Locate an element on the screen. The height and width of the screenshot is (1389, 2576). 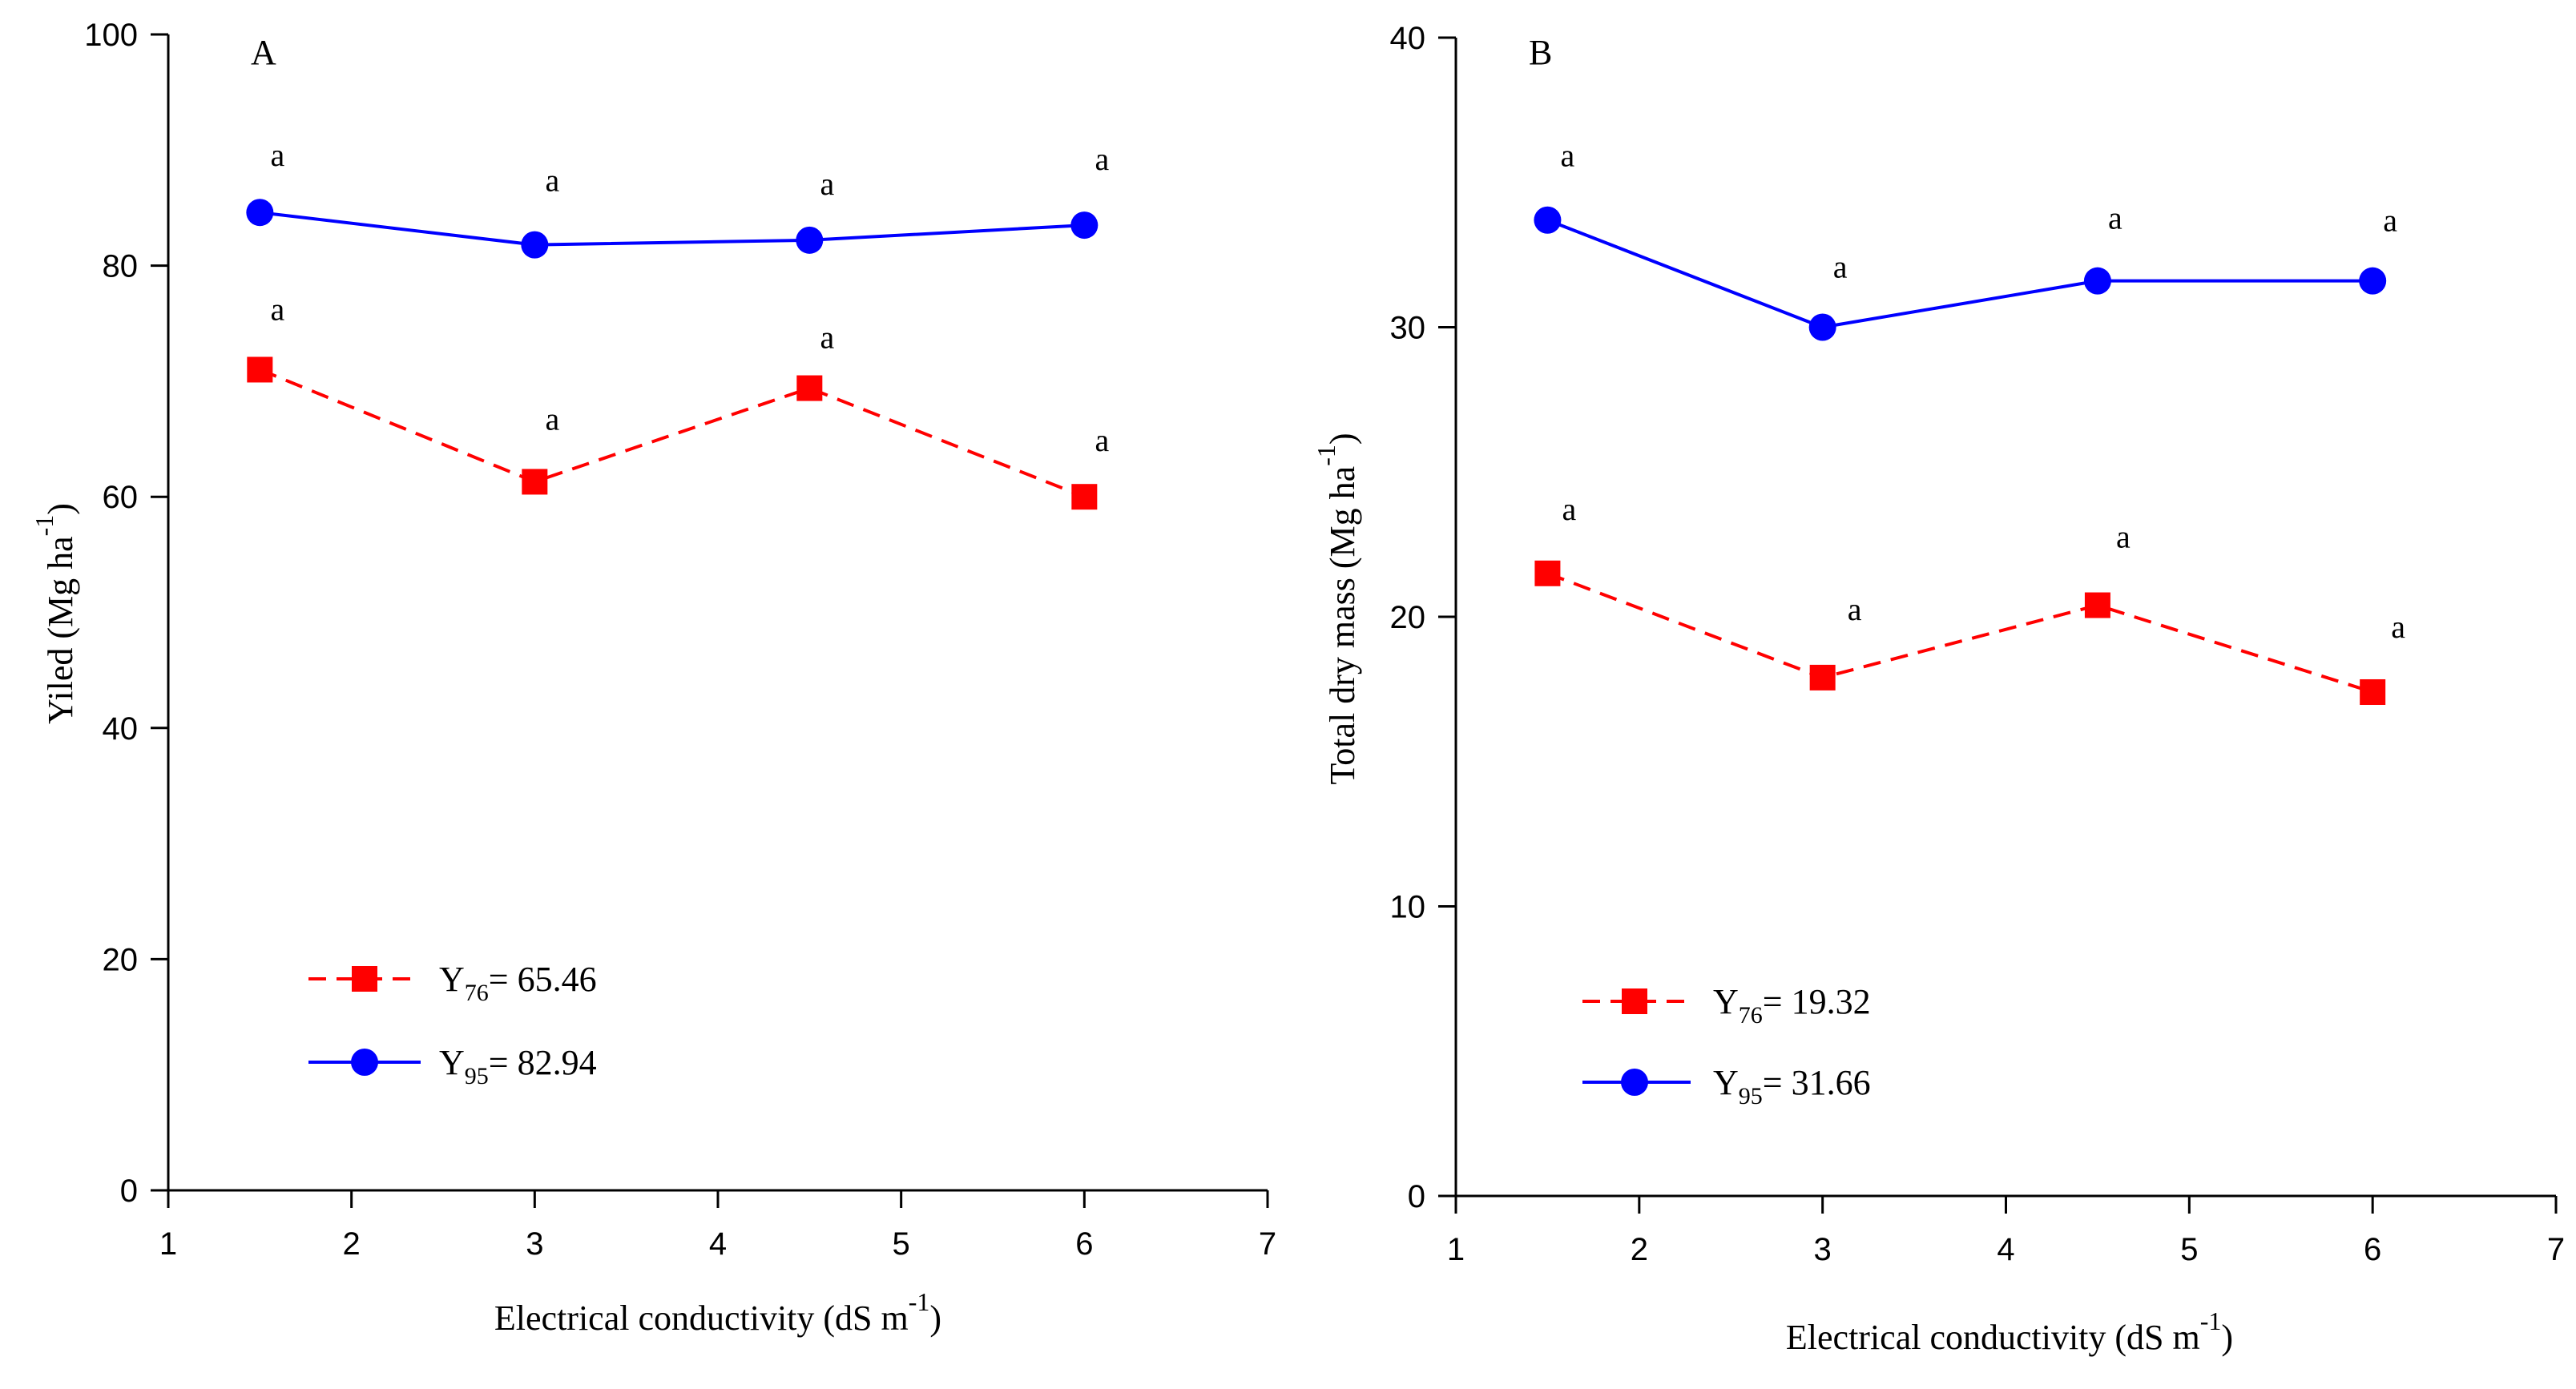
legend-entry-y76: Y76= 65.46 is located at coordinates (452, 983).